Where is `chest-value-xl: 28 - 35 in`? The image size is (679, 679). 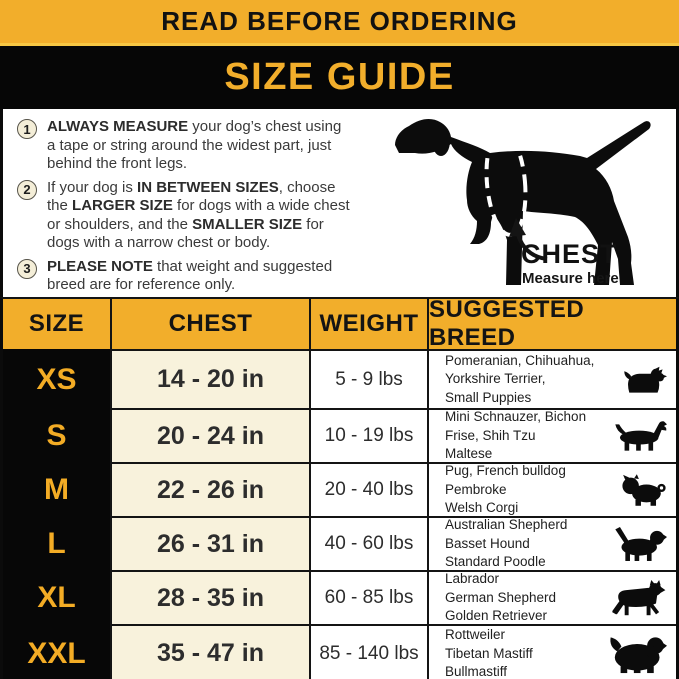 chest-value-xl: 28 - 35 in is located at coordinates (209, 597).